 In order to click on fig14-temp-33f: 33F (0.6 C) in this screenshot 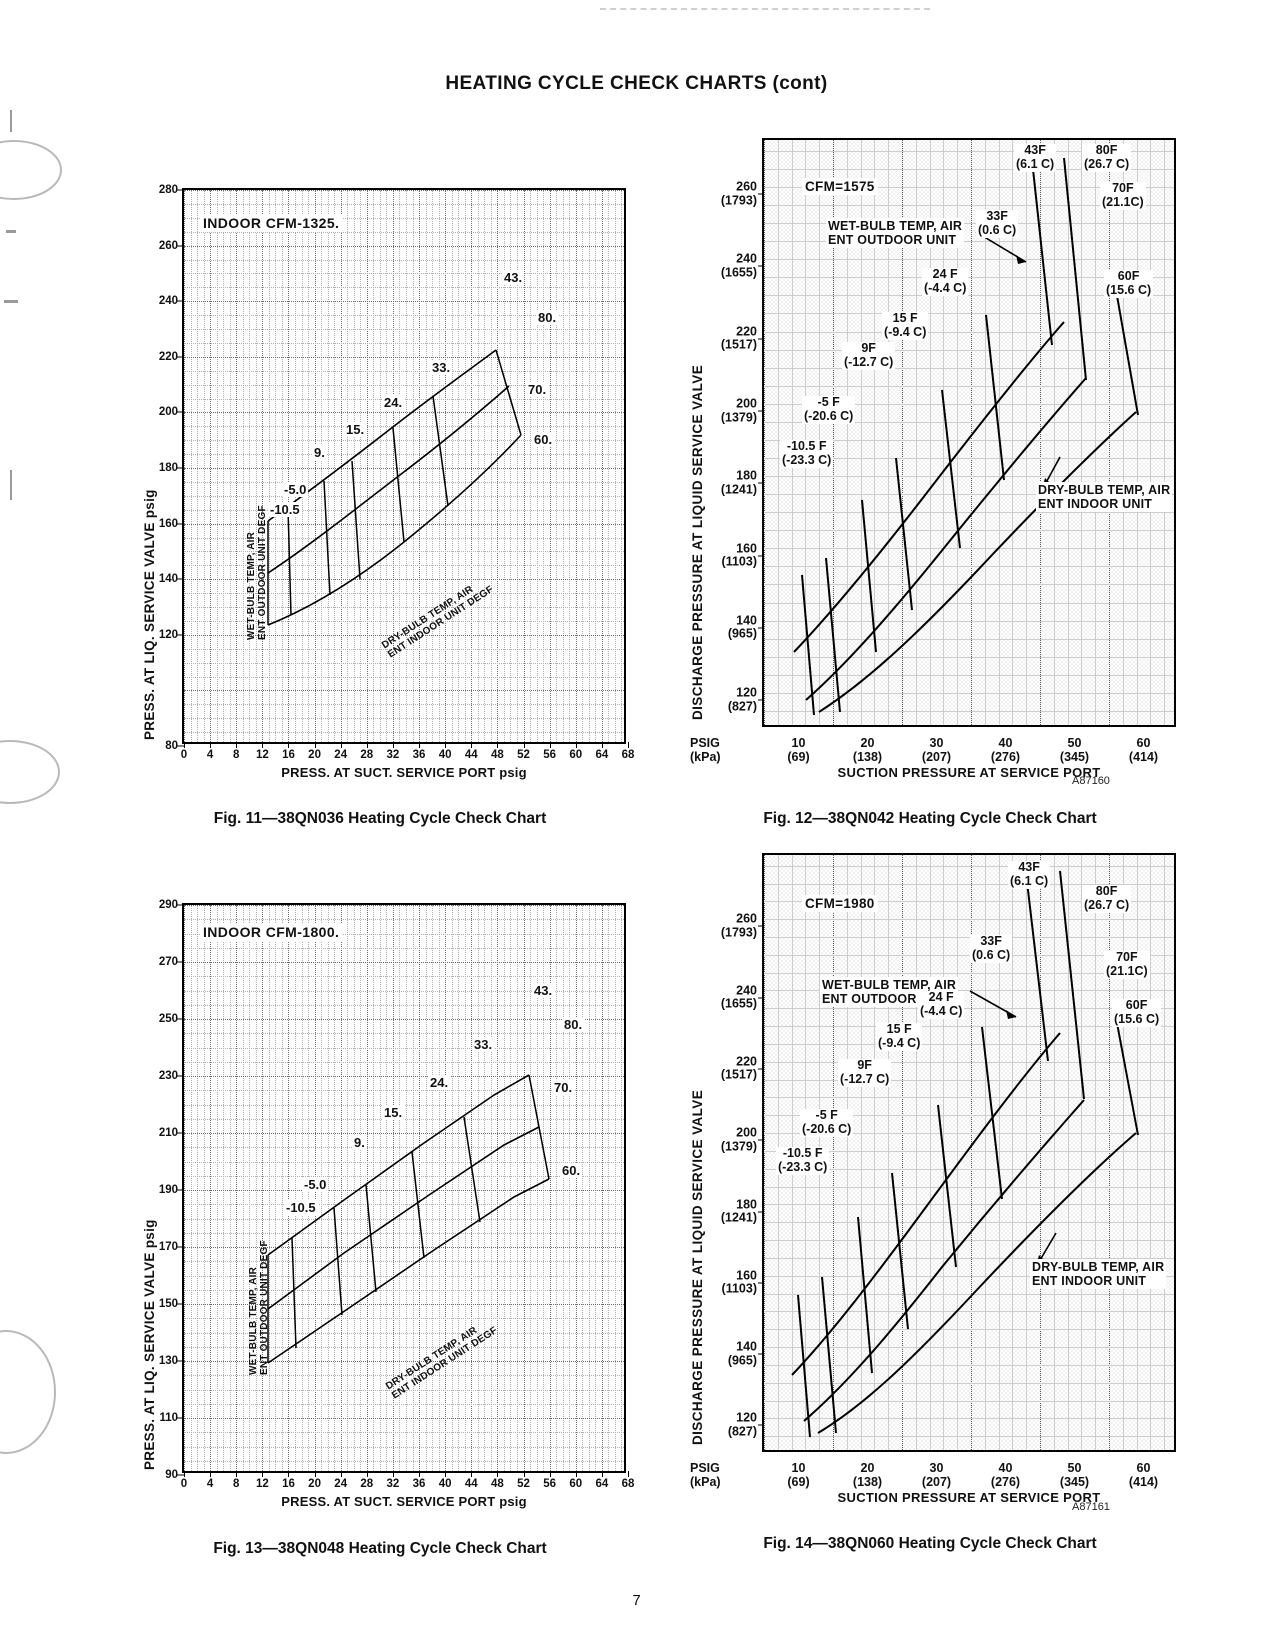, I will do `click(991, 948)`.